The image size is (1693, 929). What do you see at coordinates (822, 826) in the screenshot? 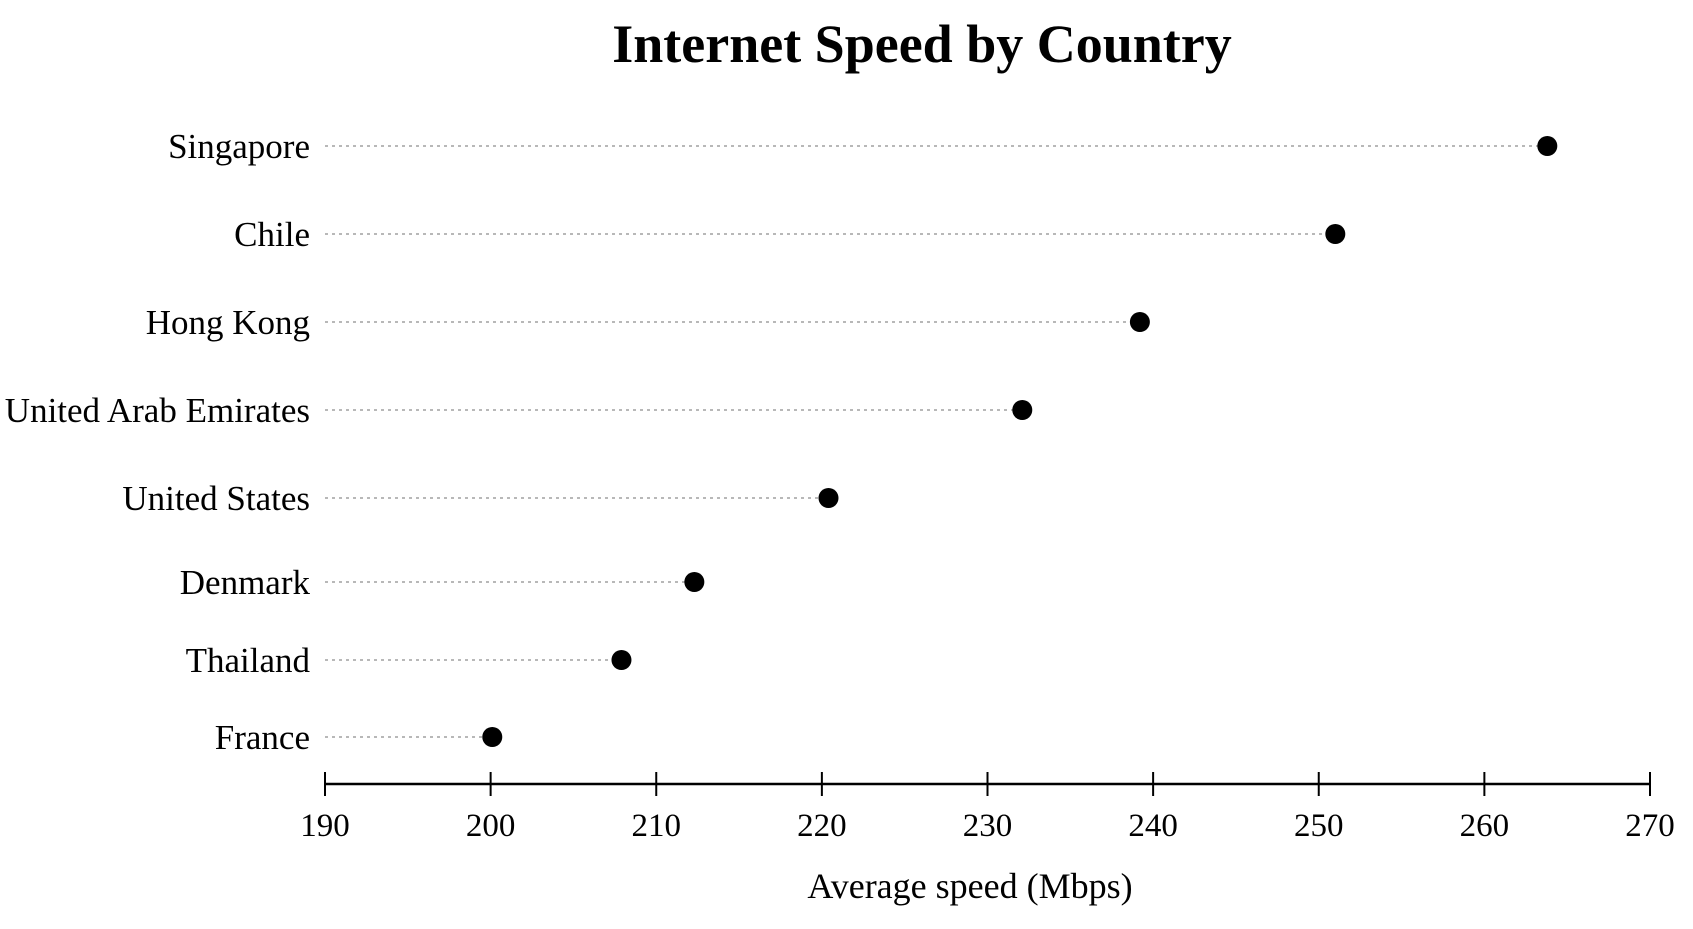
I see `x-tick-label: 220` at bounding box center [822, 826].